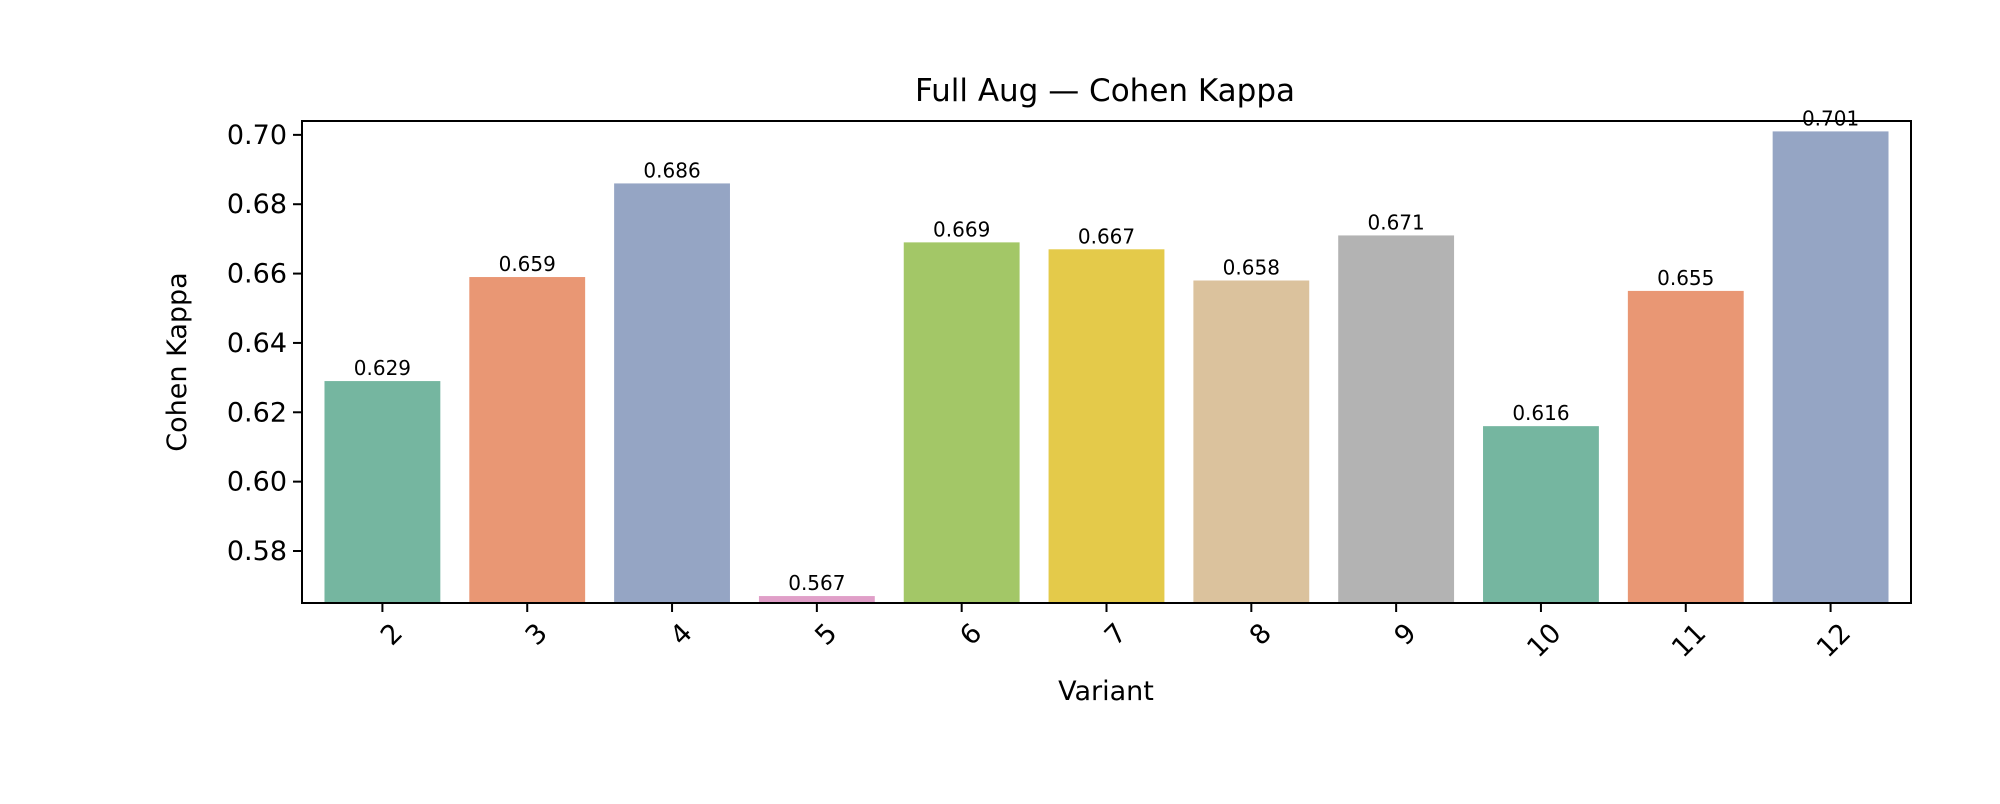  Describe the element at coordinates (257, 135) in the screenshot. I see `y-tick-label: 0.70` at that location.